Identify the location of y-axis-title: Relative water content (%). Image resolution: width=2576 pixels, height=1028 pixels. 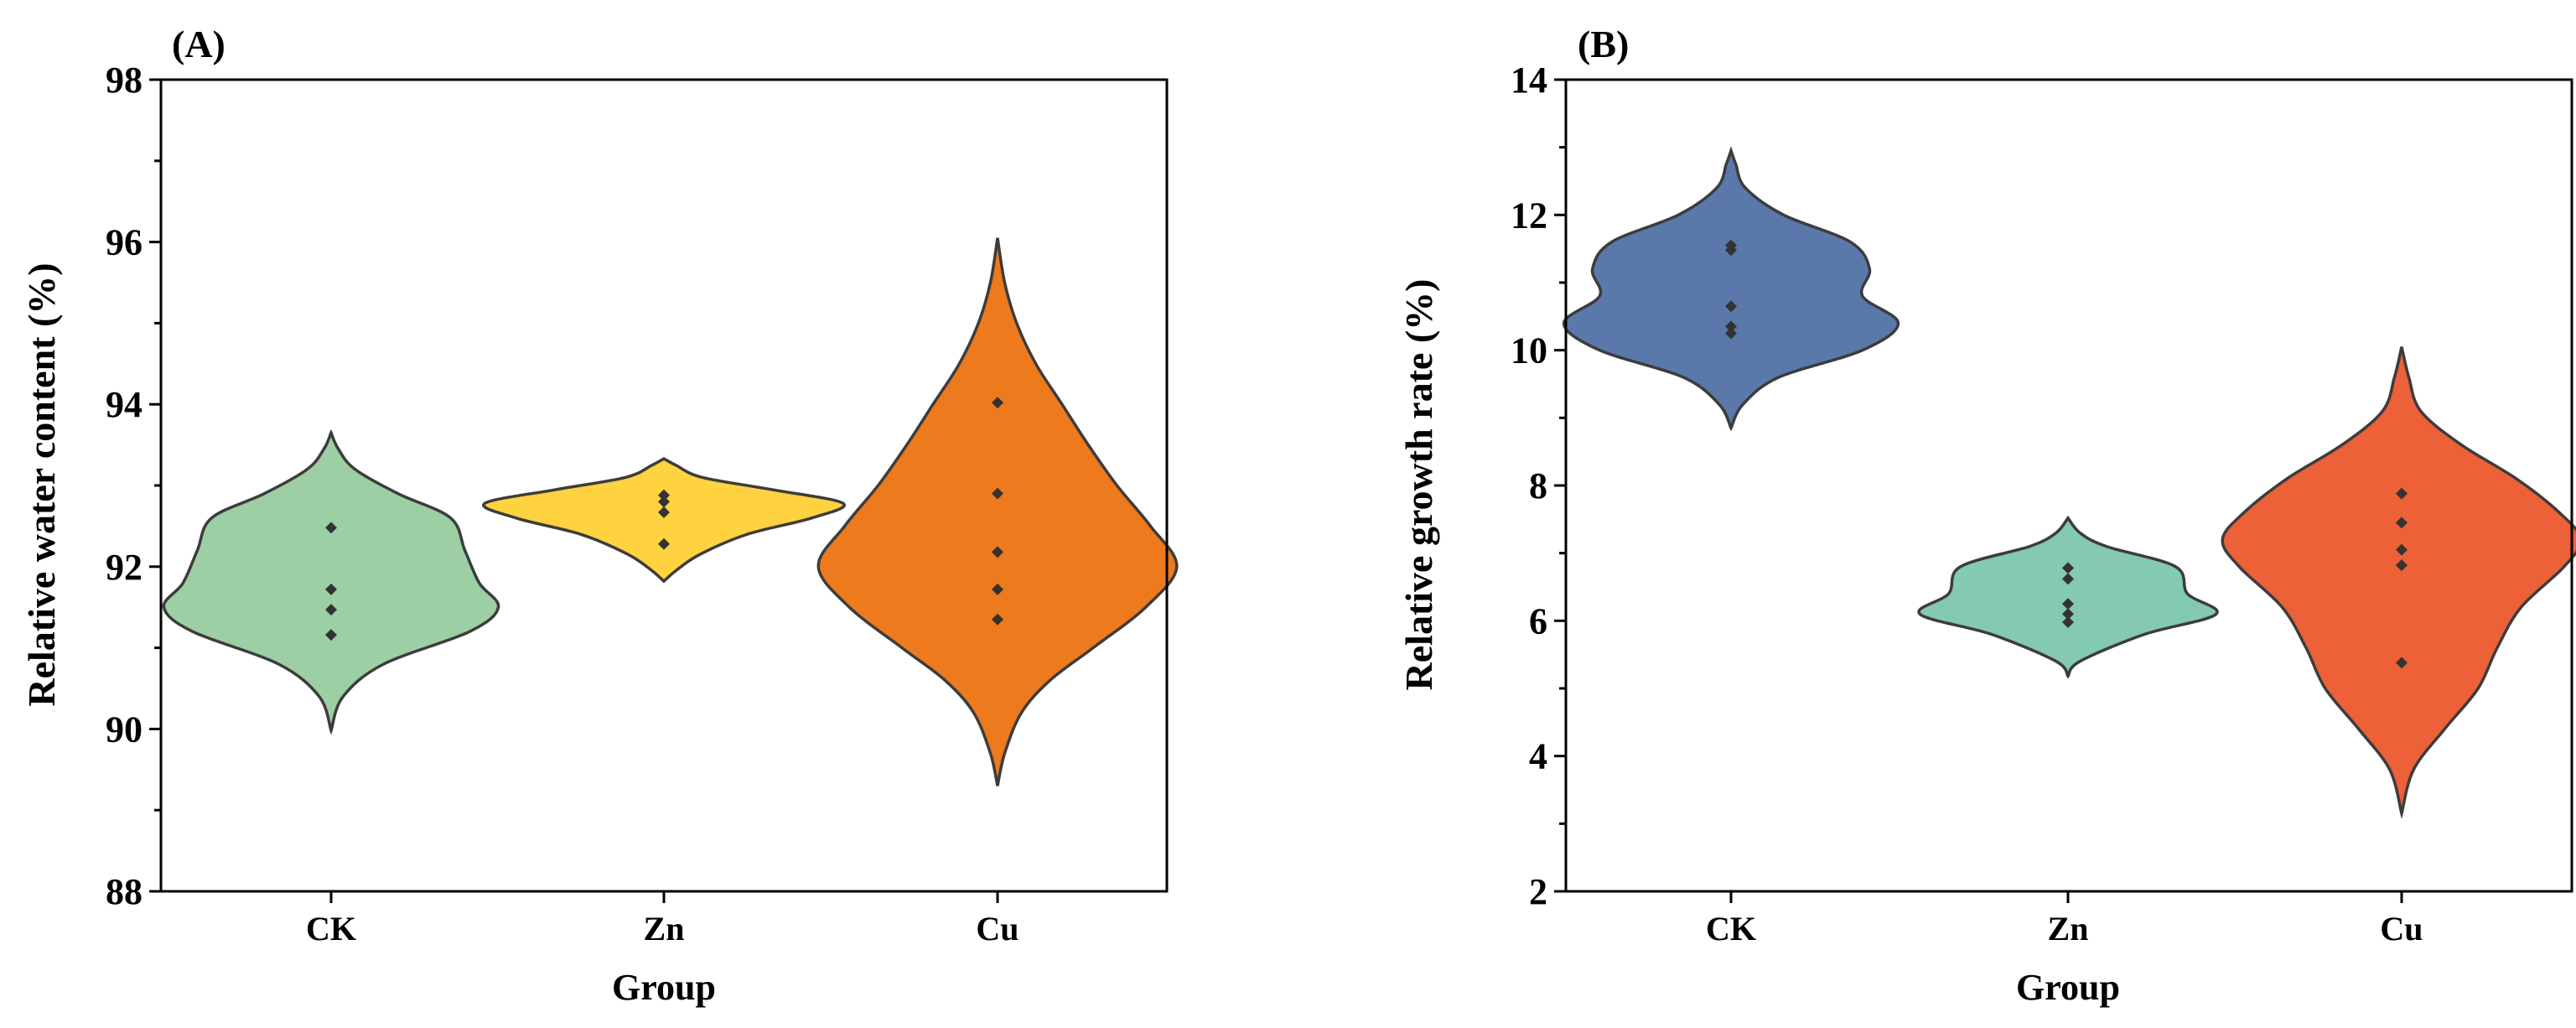
(41, 484).